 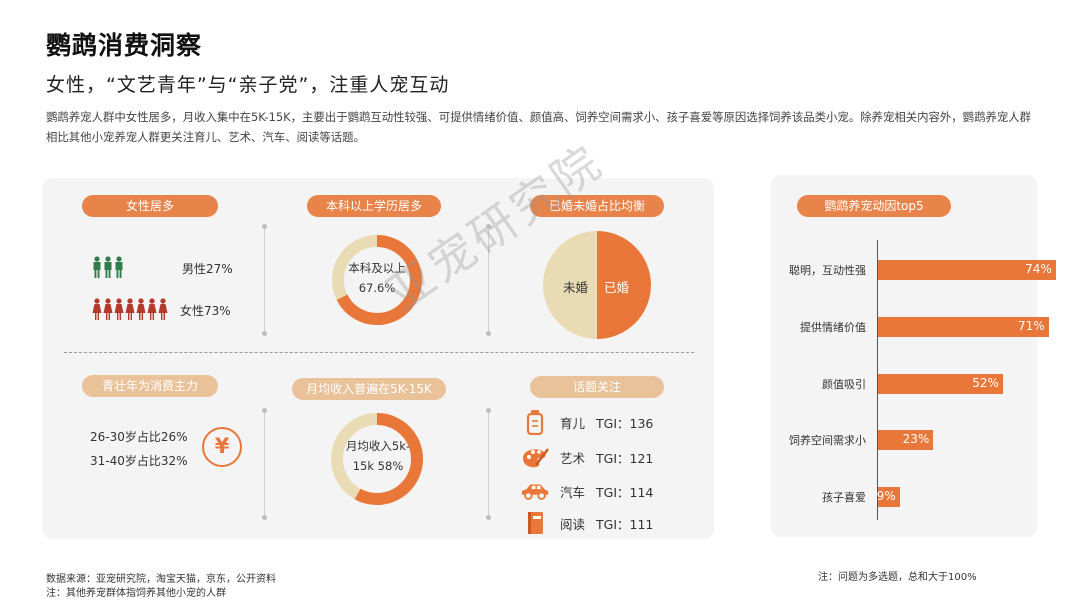 I want to click on bar-value-label: 74%, so click(x=1038, y=269).